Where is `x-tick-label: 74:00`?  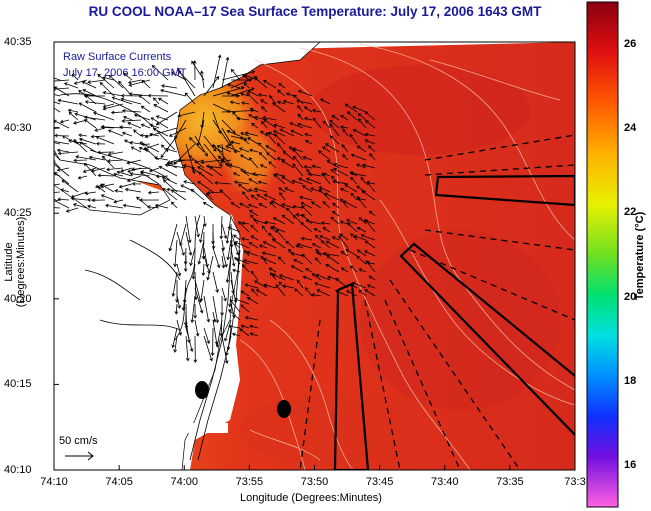
x-tick-label: 74:00 is located at coordinates (184, 482).